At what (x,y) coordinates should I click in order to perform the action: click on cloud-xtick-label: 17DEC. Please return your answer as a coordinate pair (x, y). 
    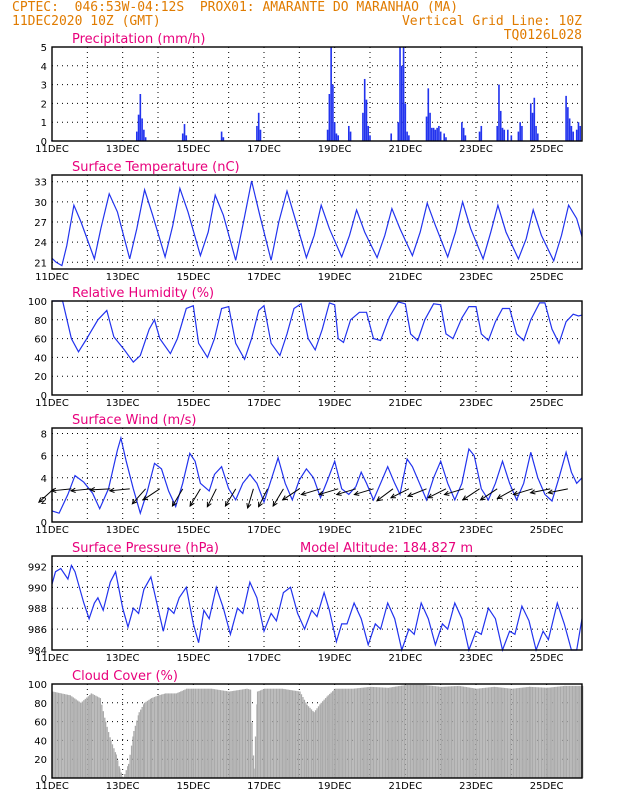
    Looking at the image, I should click on (264, 786).